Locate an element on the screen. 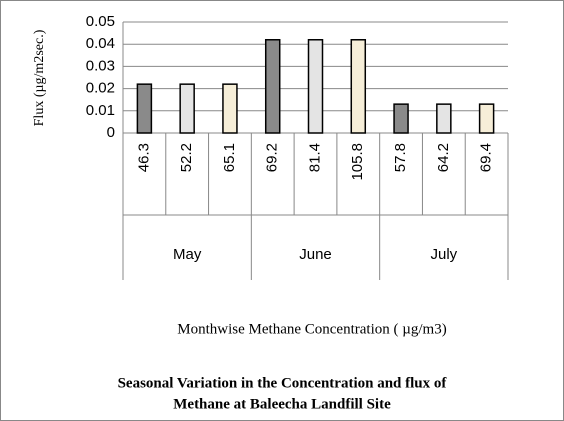 The height and width of the screenshot is (421, 564). x-tick-label: 65.1 is located at coordinates (229, 157).